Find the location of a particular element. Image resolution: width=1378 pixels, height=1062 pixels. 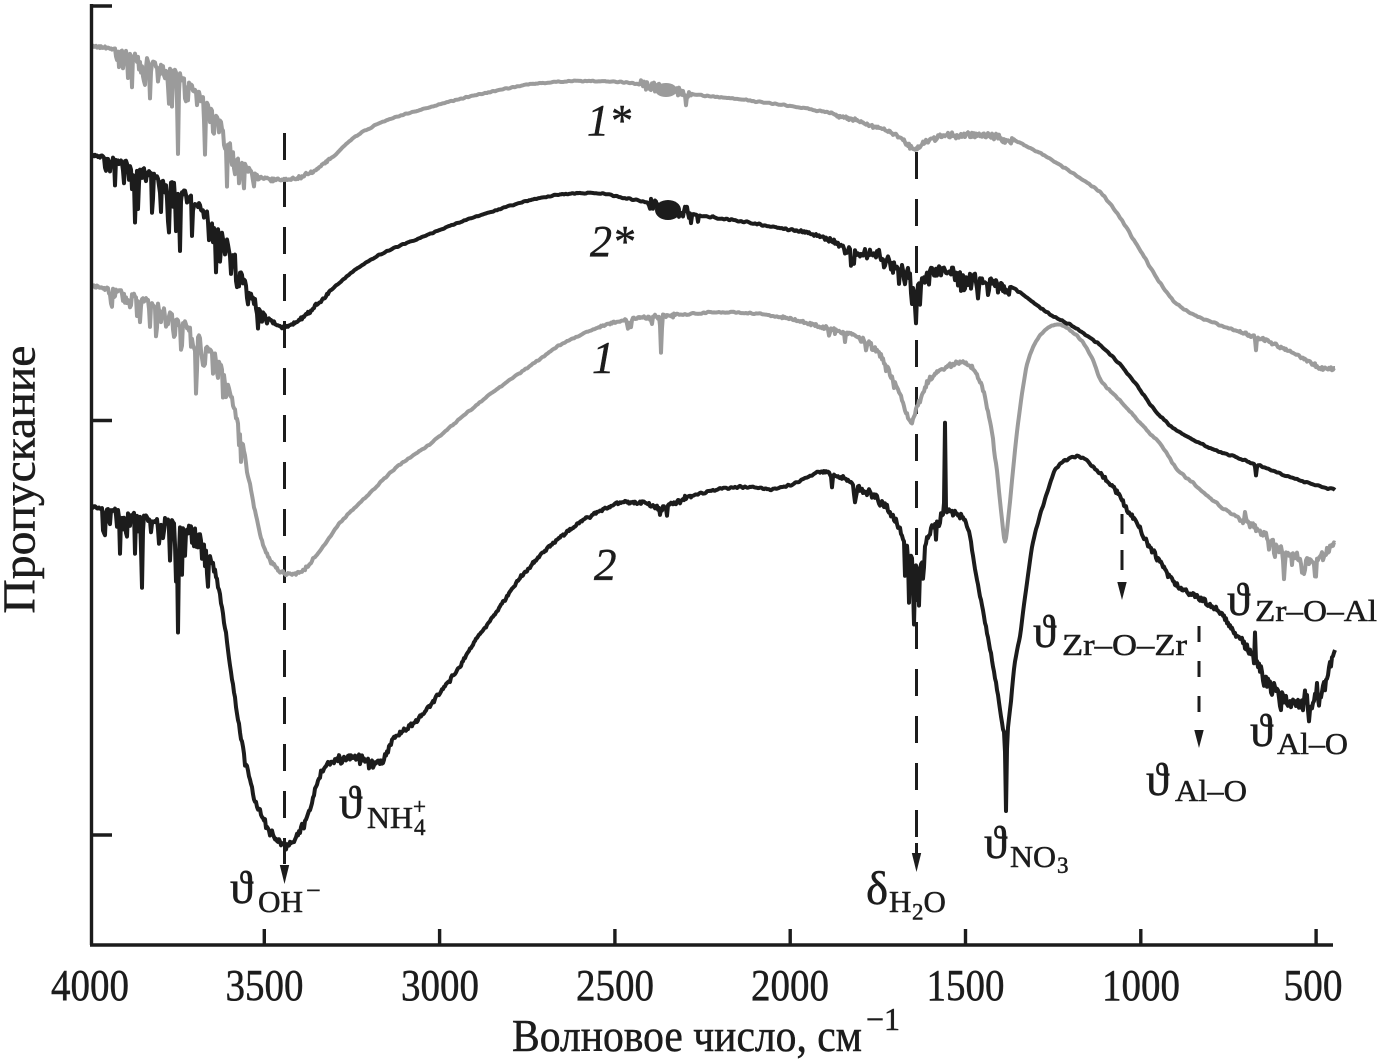

svg-text: 3000 is located at coordinates (440, 985).